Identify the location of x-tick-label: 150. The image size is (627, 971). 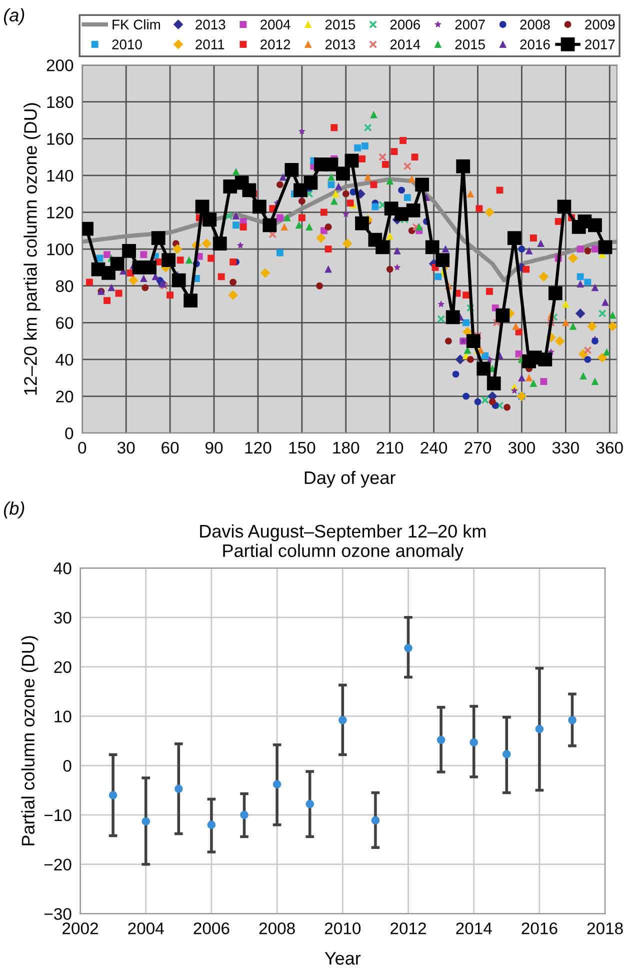
(302, 448).